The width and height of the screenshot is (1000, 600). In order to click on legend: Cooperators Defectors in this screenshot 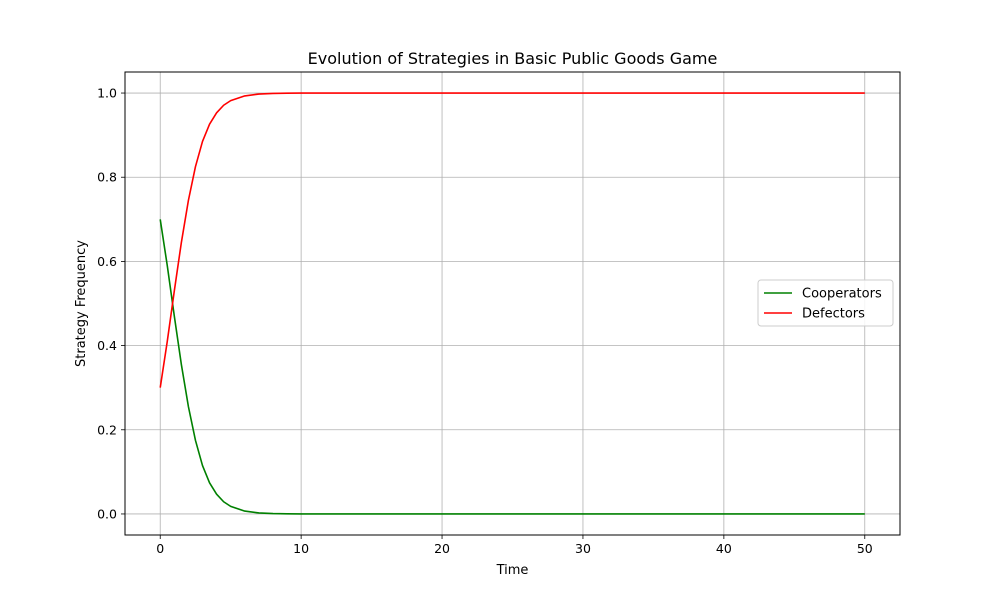, I will do `click(825, 303)`.